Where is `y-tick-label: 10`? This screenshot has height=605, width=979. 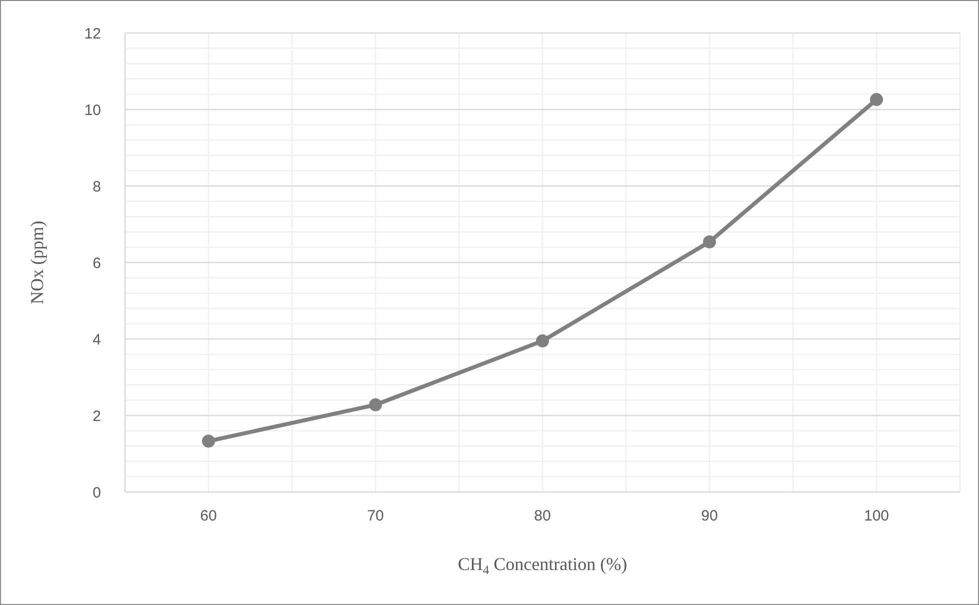 y-tick-label: 10 is located at coordinates (92, 110).